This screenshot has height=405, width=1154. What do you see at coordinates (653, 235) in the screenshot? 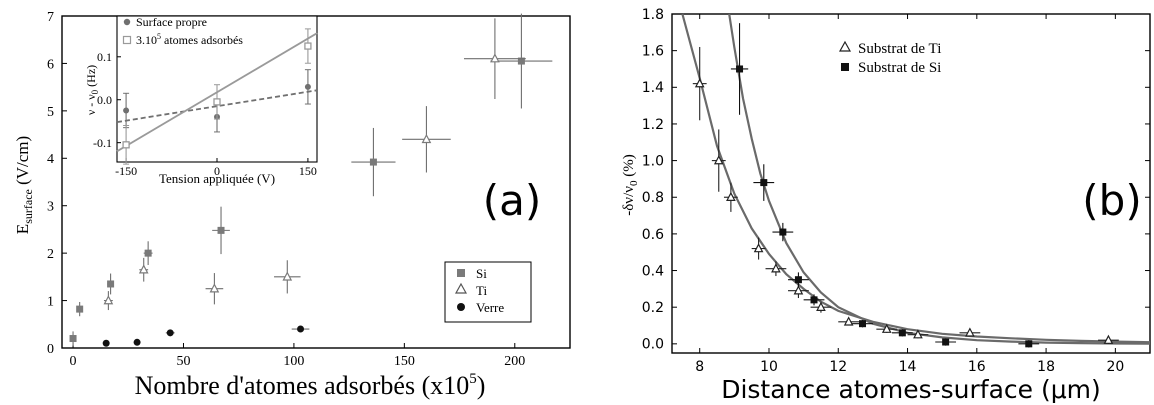
I see `y-tick-label: 0.6` at bounding box center [653, 235].